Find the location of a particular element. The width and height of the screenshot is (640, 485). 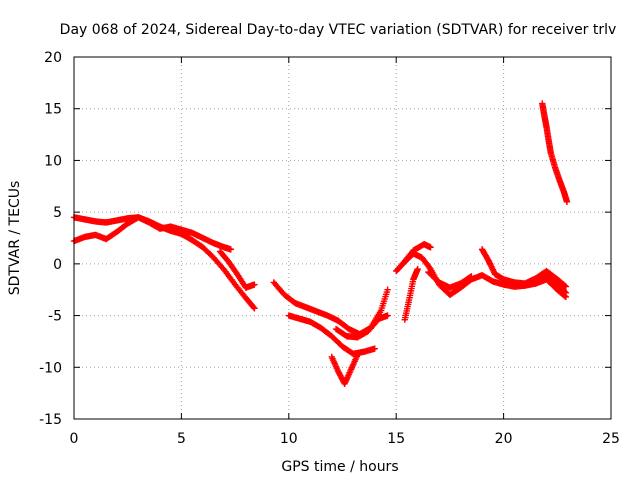

series-track-b is located at coordinates (152, 233).